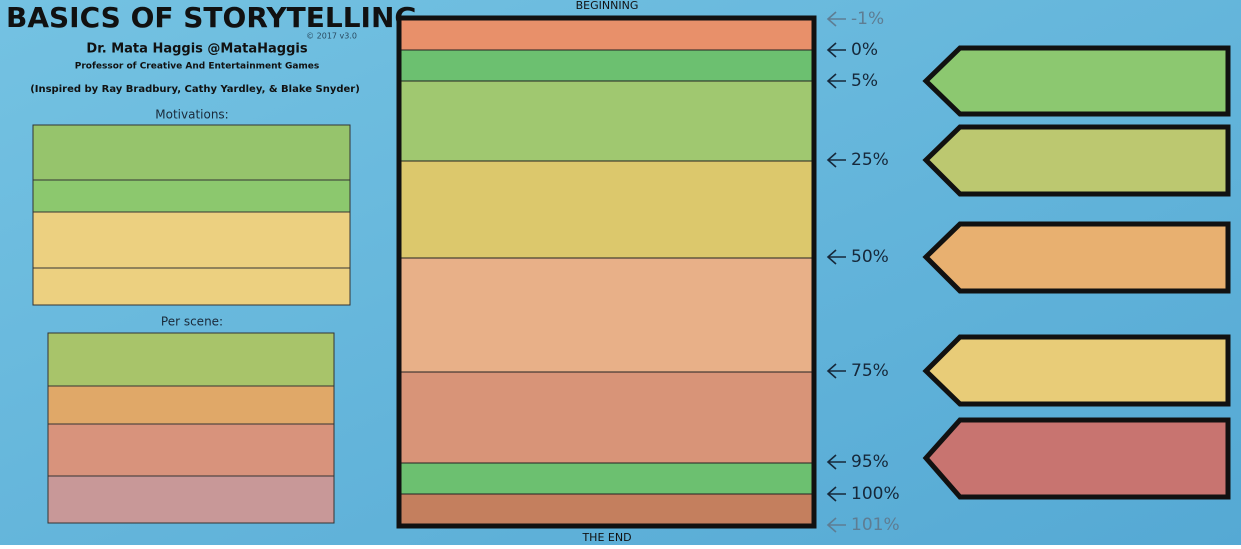 This screenshot has height=549, width=1241. What do you see at coordinates (875, 494) in the screenshot?
I see `marker-label: 100%` at bounding box center [875, 494].